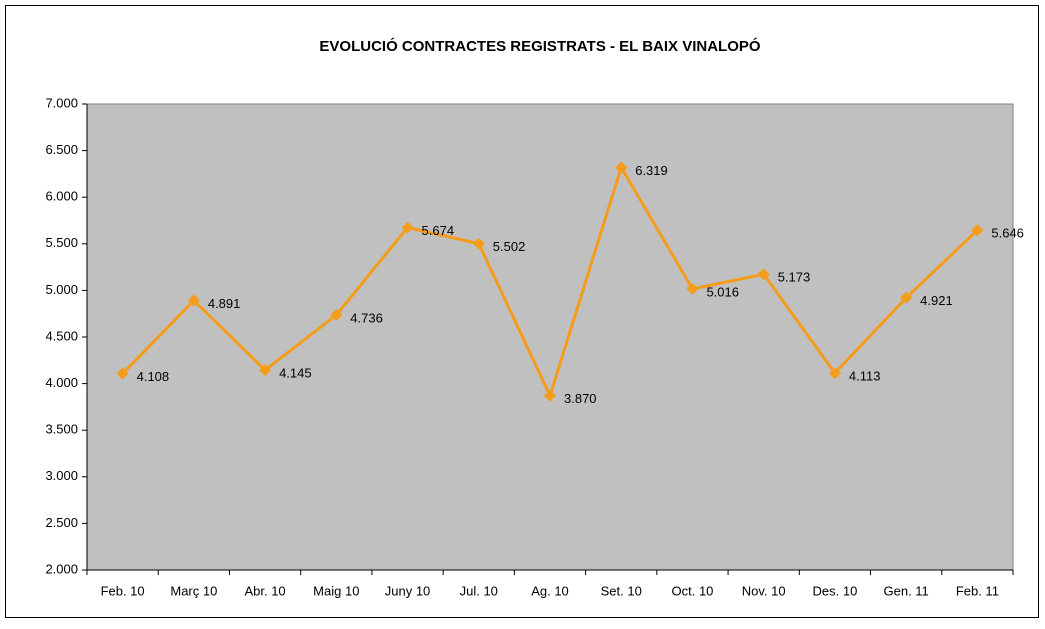 The image size is (1045, 629). Describe the element at coordinates (835, 590) in the screenshot. I see `x-tick-label: Des. 10` at that location.